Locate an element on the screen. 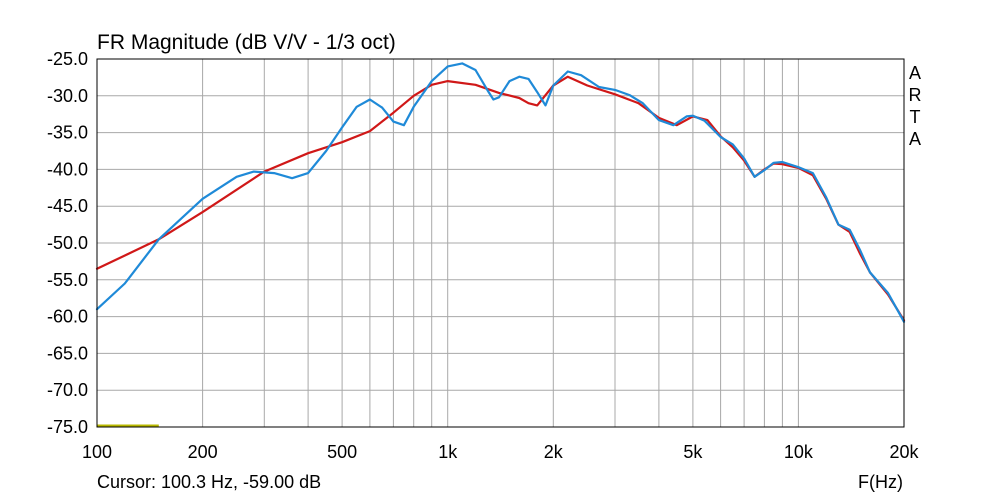 This screenshot has height=500, width=1000. x-tick-label: 500 is located at coordinates (342, 452).